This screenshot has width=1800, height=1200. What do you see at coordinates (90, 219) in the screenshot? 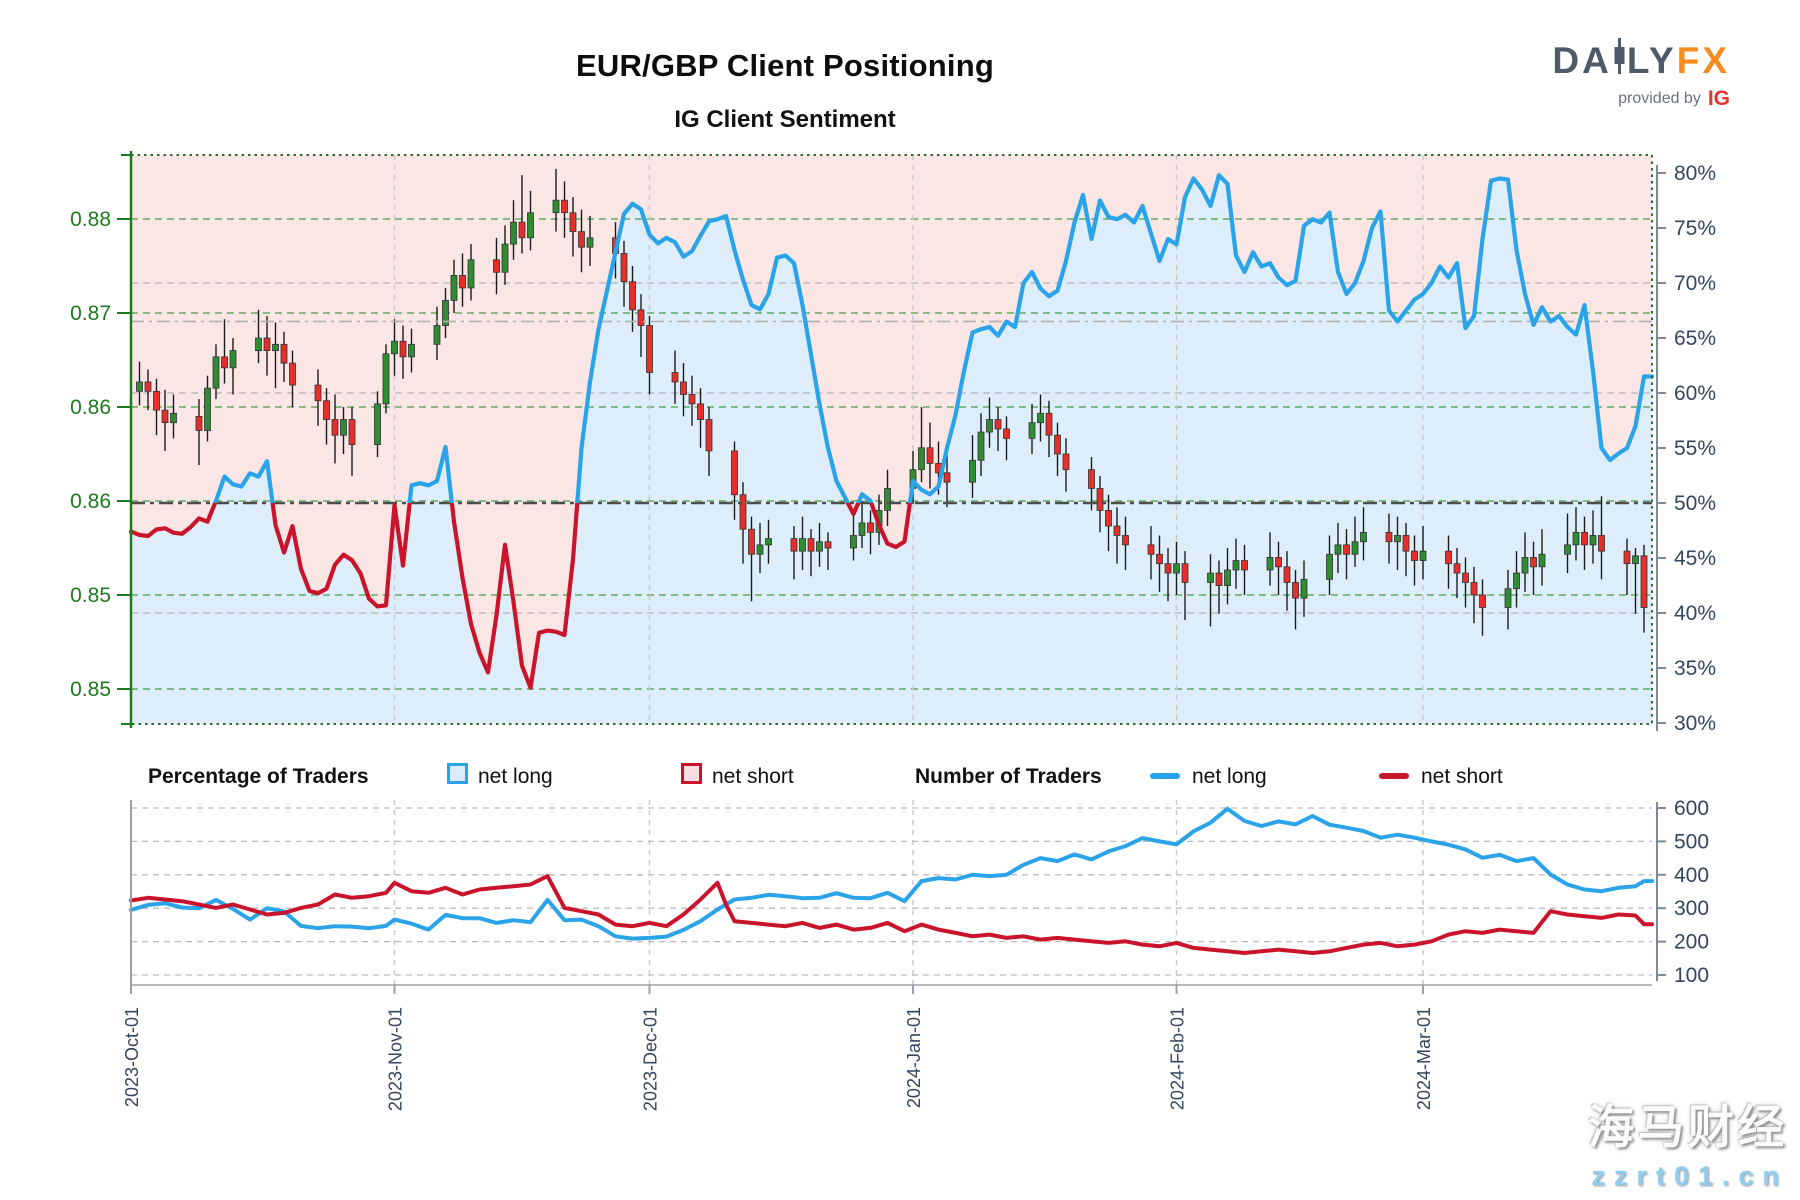
I see `price-tick-label: 0.88` at bounding box center [90, 219].